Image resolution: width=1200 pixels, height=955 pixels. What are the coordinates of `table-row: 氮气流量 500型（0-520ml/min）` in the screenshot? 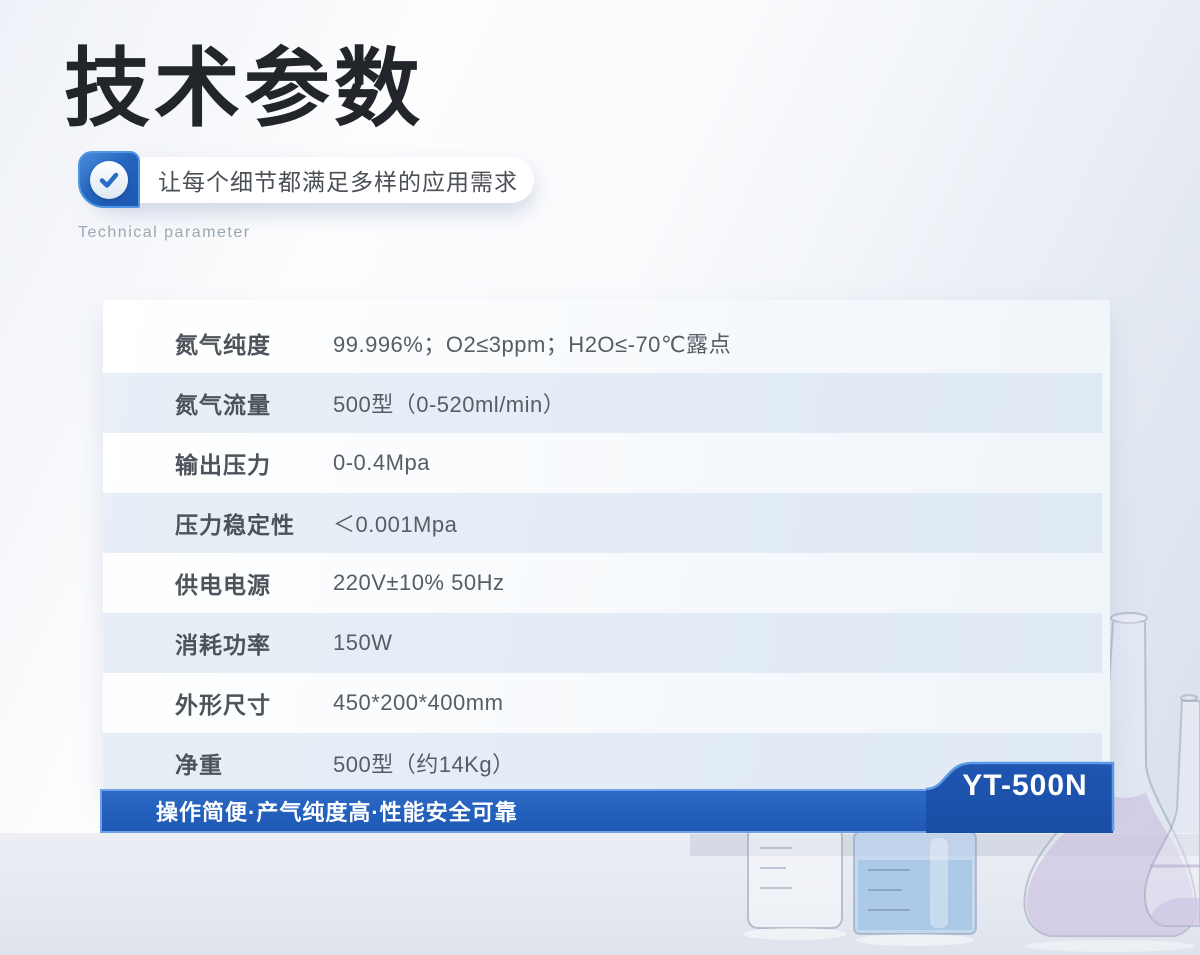 It's located at (602, 403).